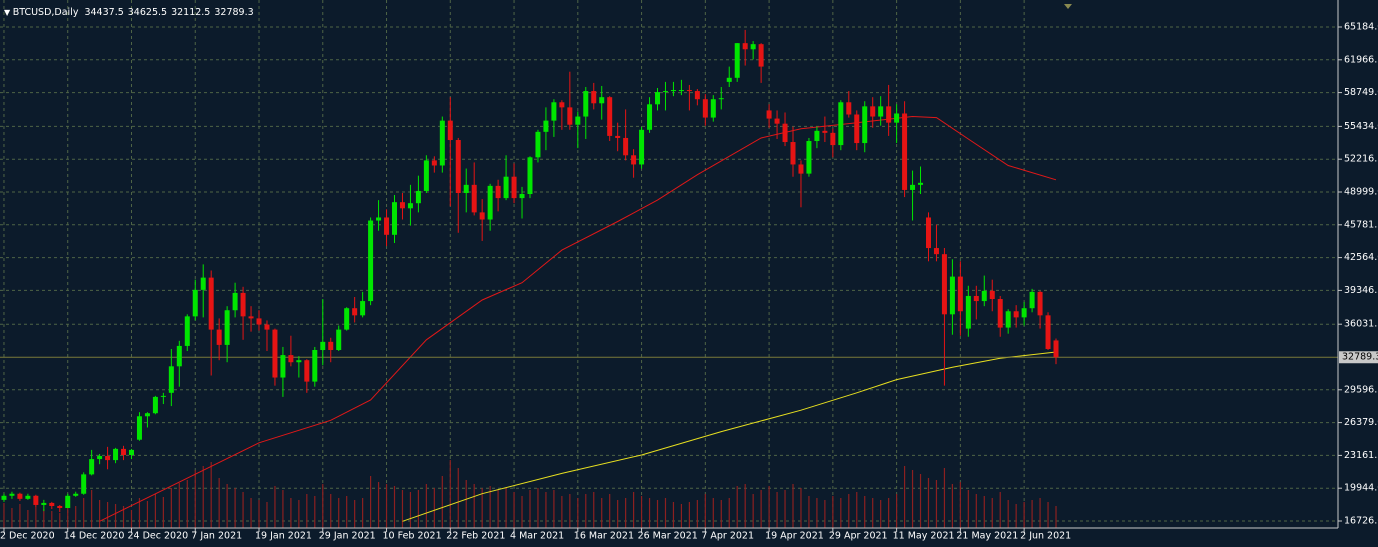 The image size is (1378, 547). I want to click on x-tick-label: 2 Jun 2021, so click(1045, 536).